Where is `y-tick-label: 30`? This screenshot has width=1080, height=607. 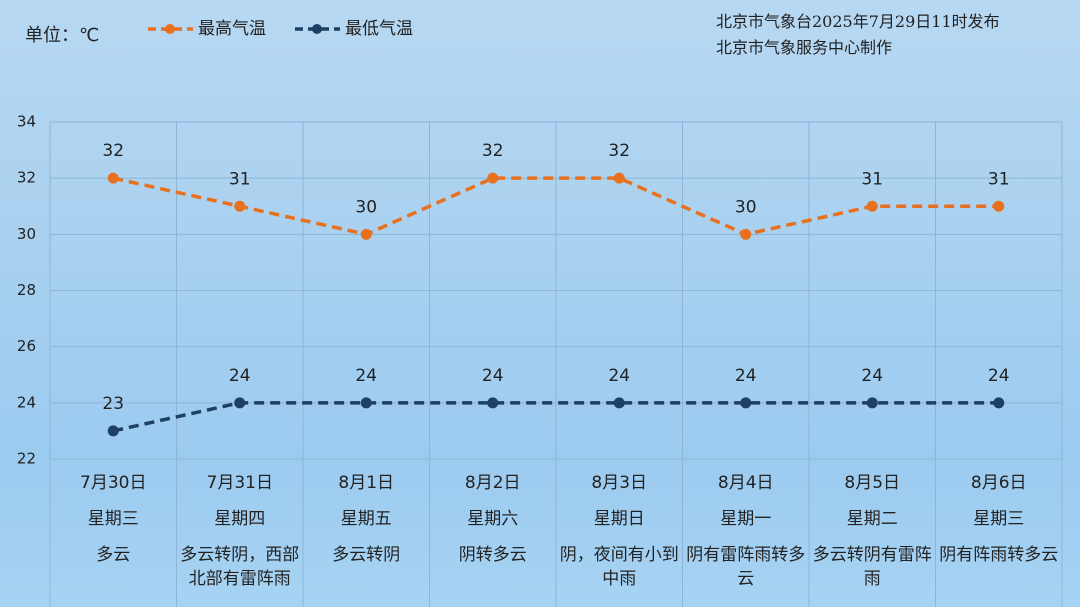 y-tick-label: 30 is located at coordinates (26, 234).